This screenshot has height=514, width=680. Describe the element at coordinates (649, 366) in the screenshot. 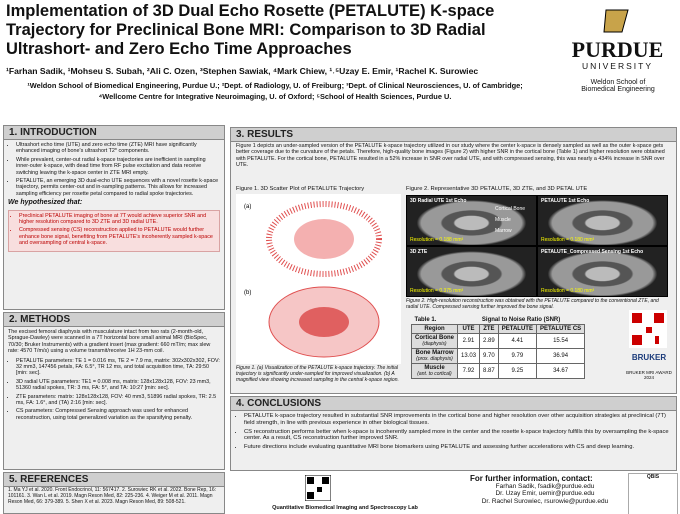

I see `award: BRUKER BRUKER MRI AWARD 2024` at that location.